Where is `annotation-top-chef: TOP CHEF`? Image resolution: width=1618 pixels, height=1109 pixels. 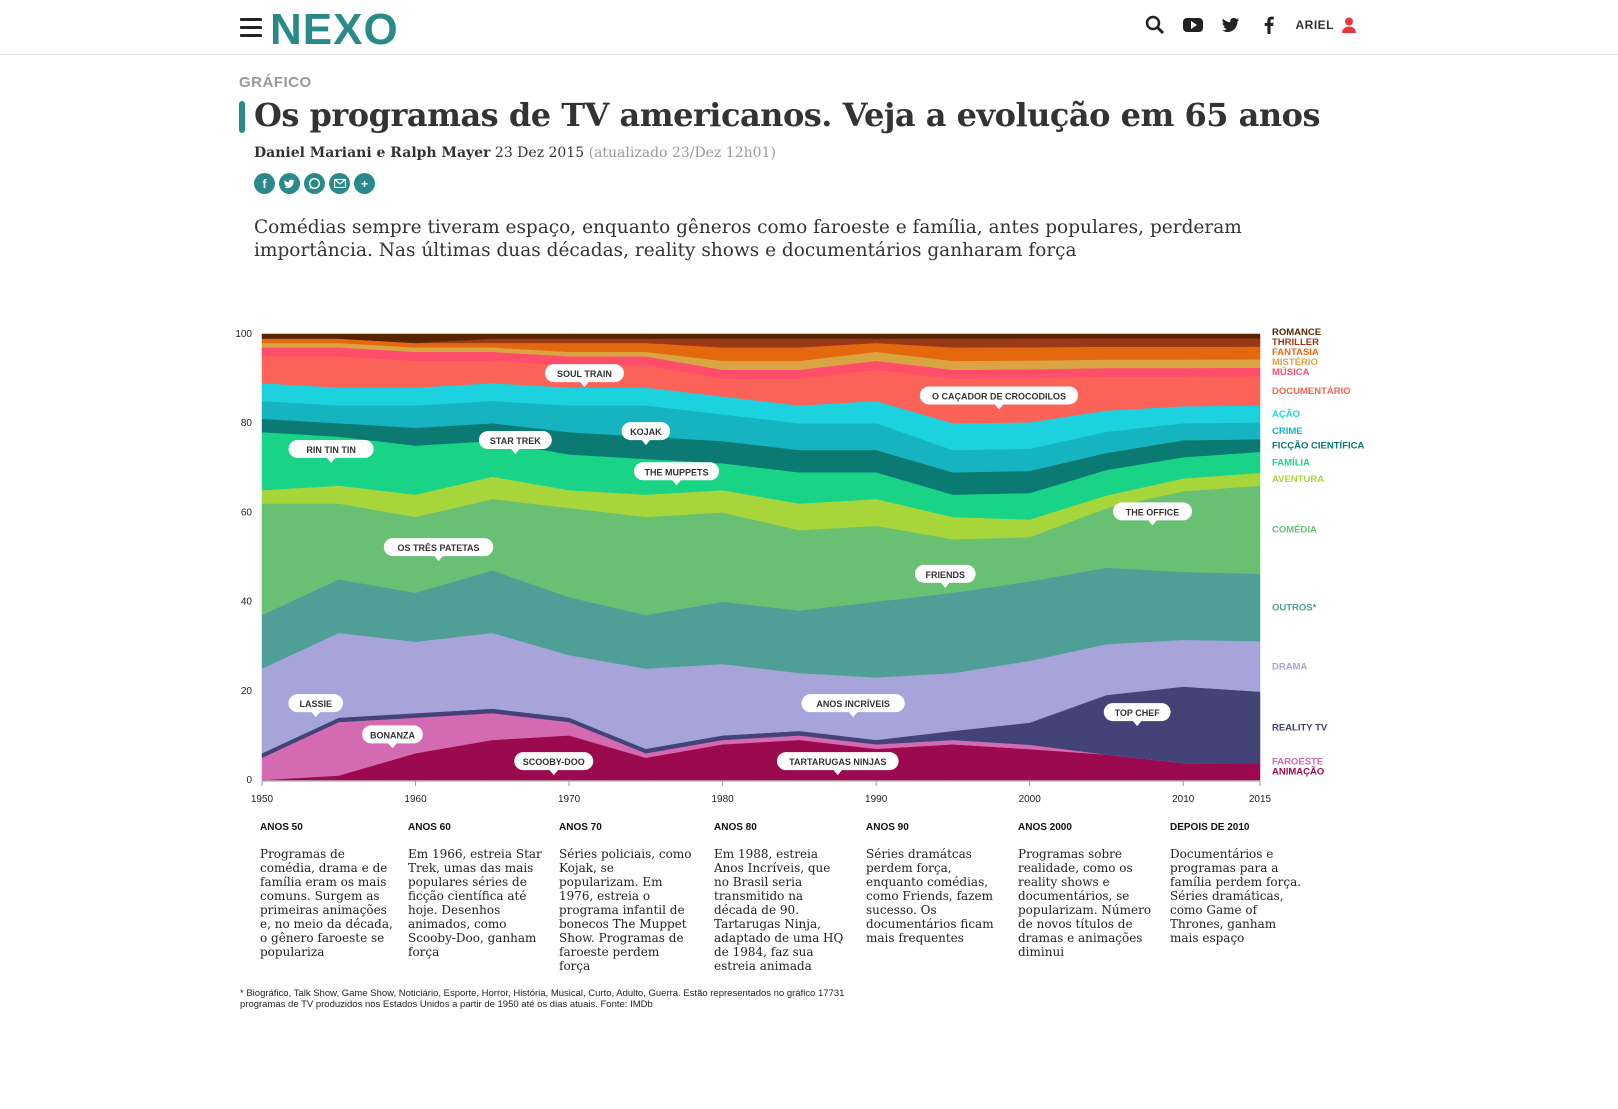 annotation-top-chef: TOP CHEF is located at coordinates (1137, 715).